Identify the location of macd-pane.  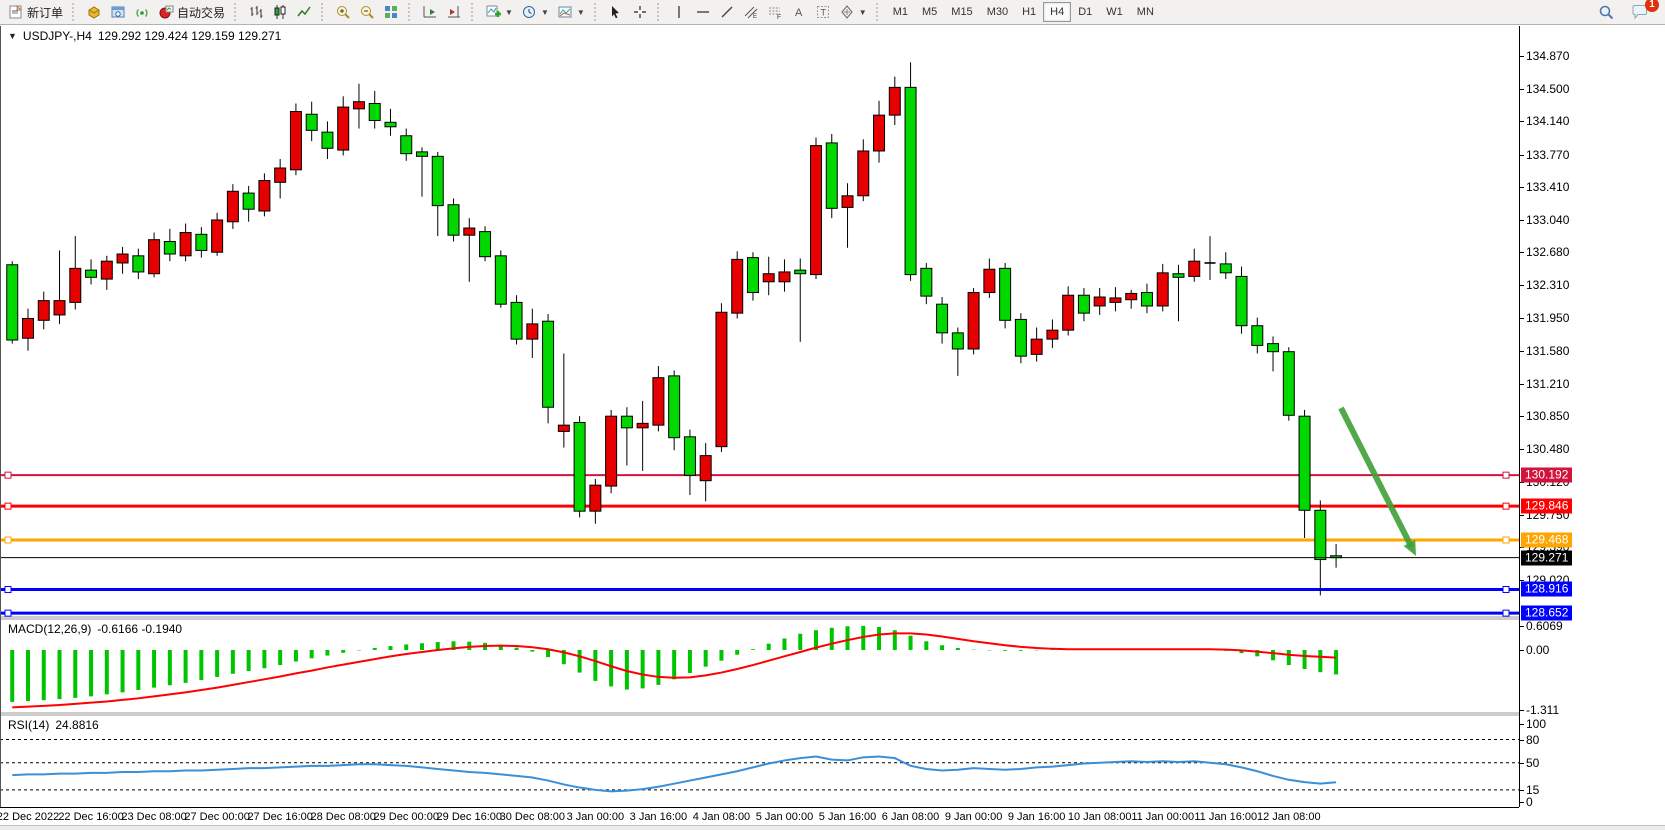
(674, 667).